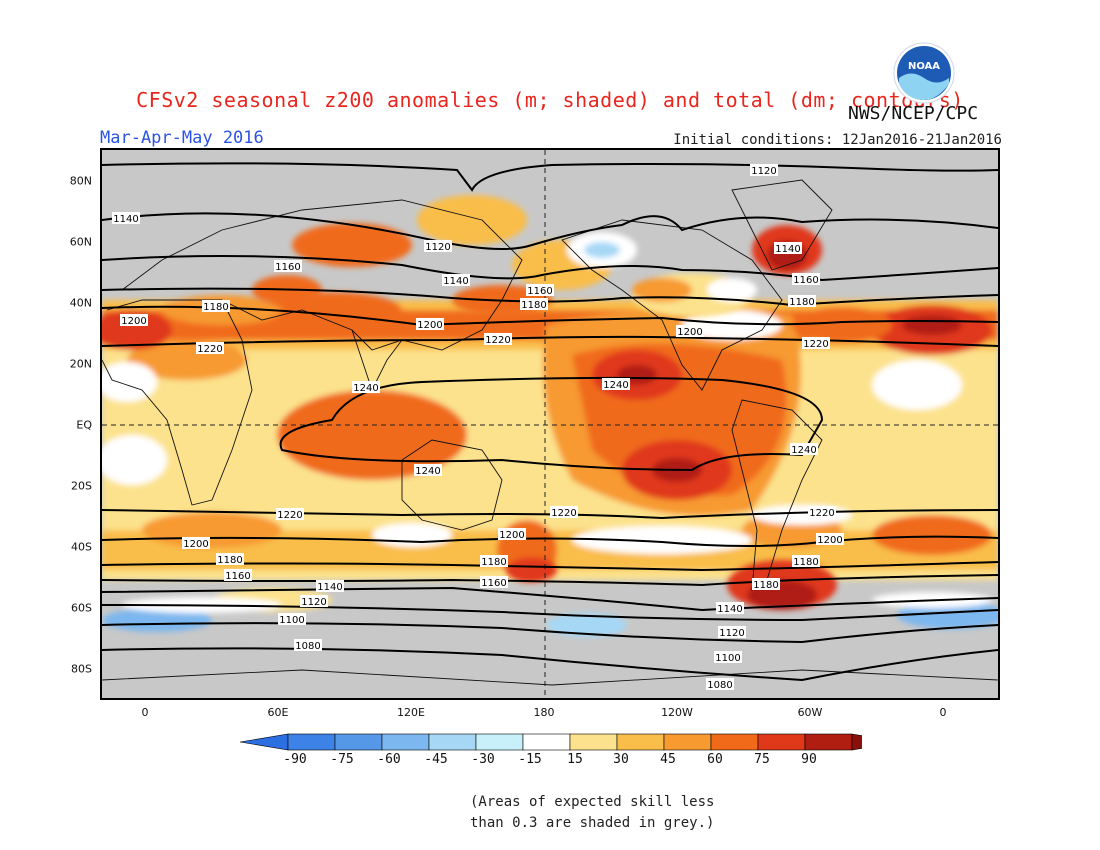  Describe the element at coordinates (668, 759) in the screenshot. I see `colorbar-label: 45` at that location.